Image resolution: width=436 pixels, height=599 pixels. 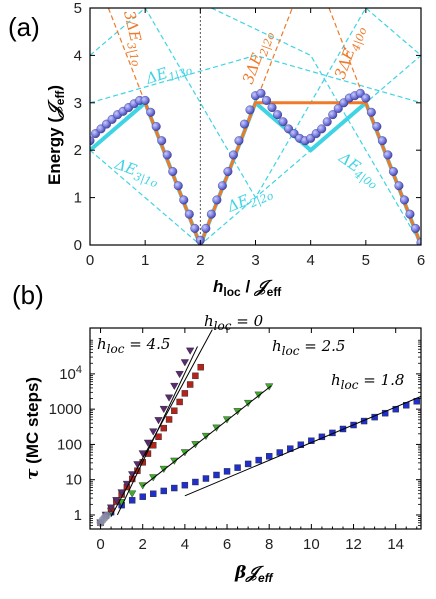 What do you see at coordinates (133, 39) in the screenshot?
I see `panel-a-annotation: 3ΔE3|1o​` at bounding box center [133, 39].